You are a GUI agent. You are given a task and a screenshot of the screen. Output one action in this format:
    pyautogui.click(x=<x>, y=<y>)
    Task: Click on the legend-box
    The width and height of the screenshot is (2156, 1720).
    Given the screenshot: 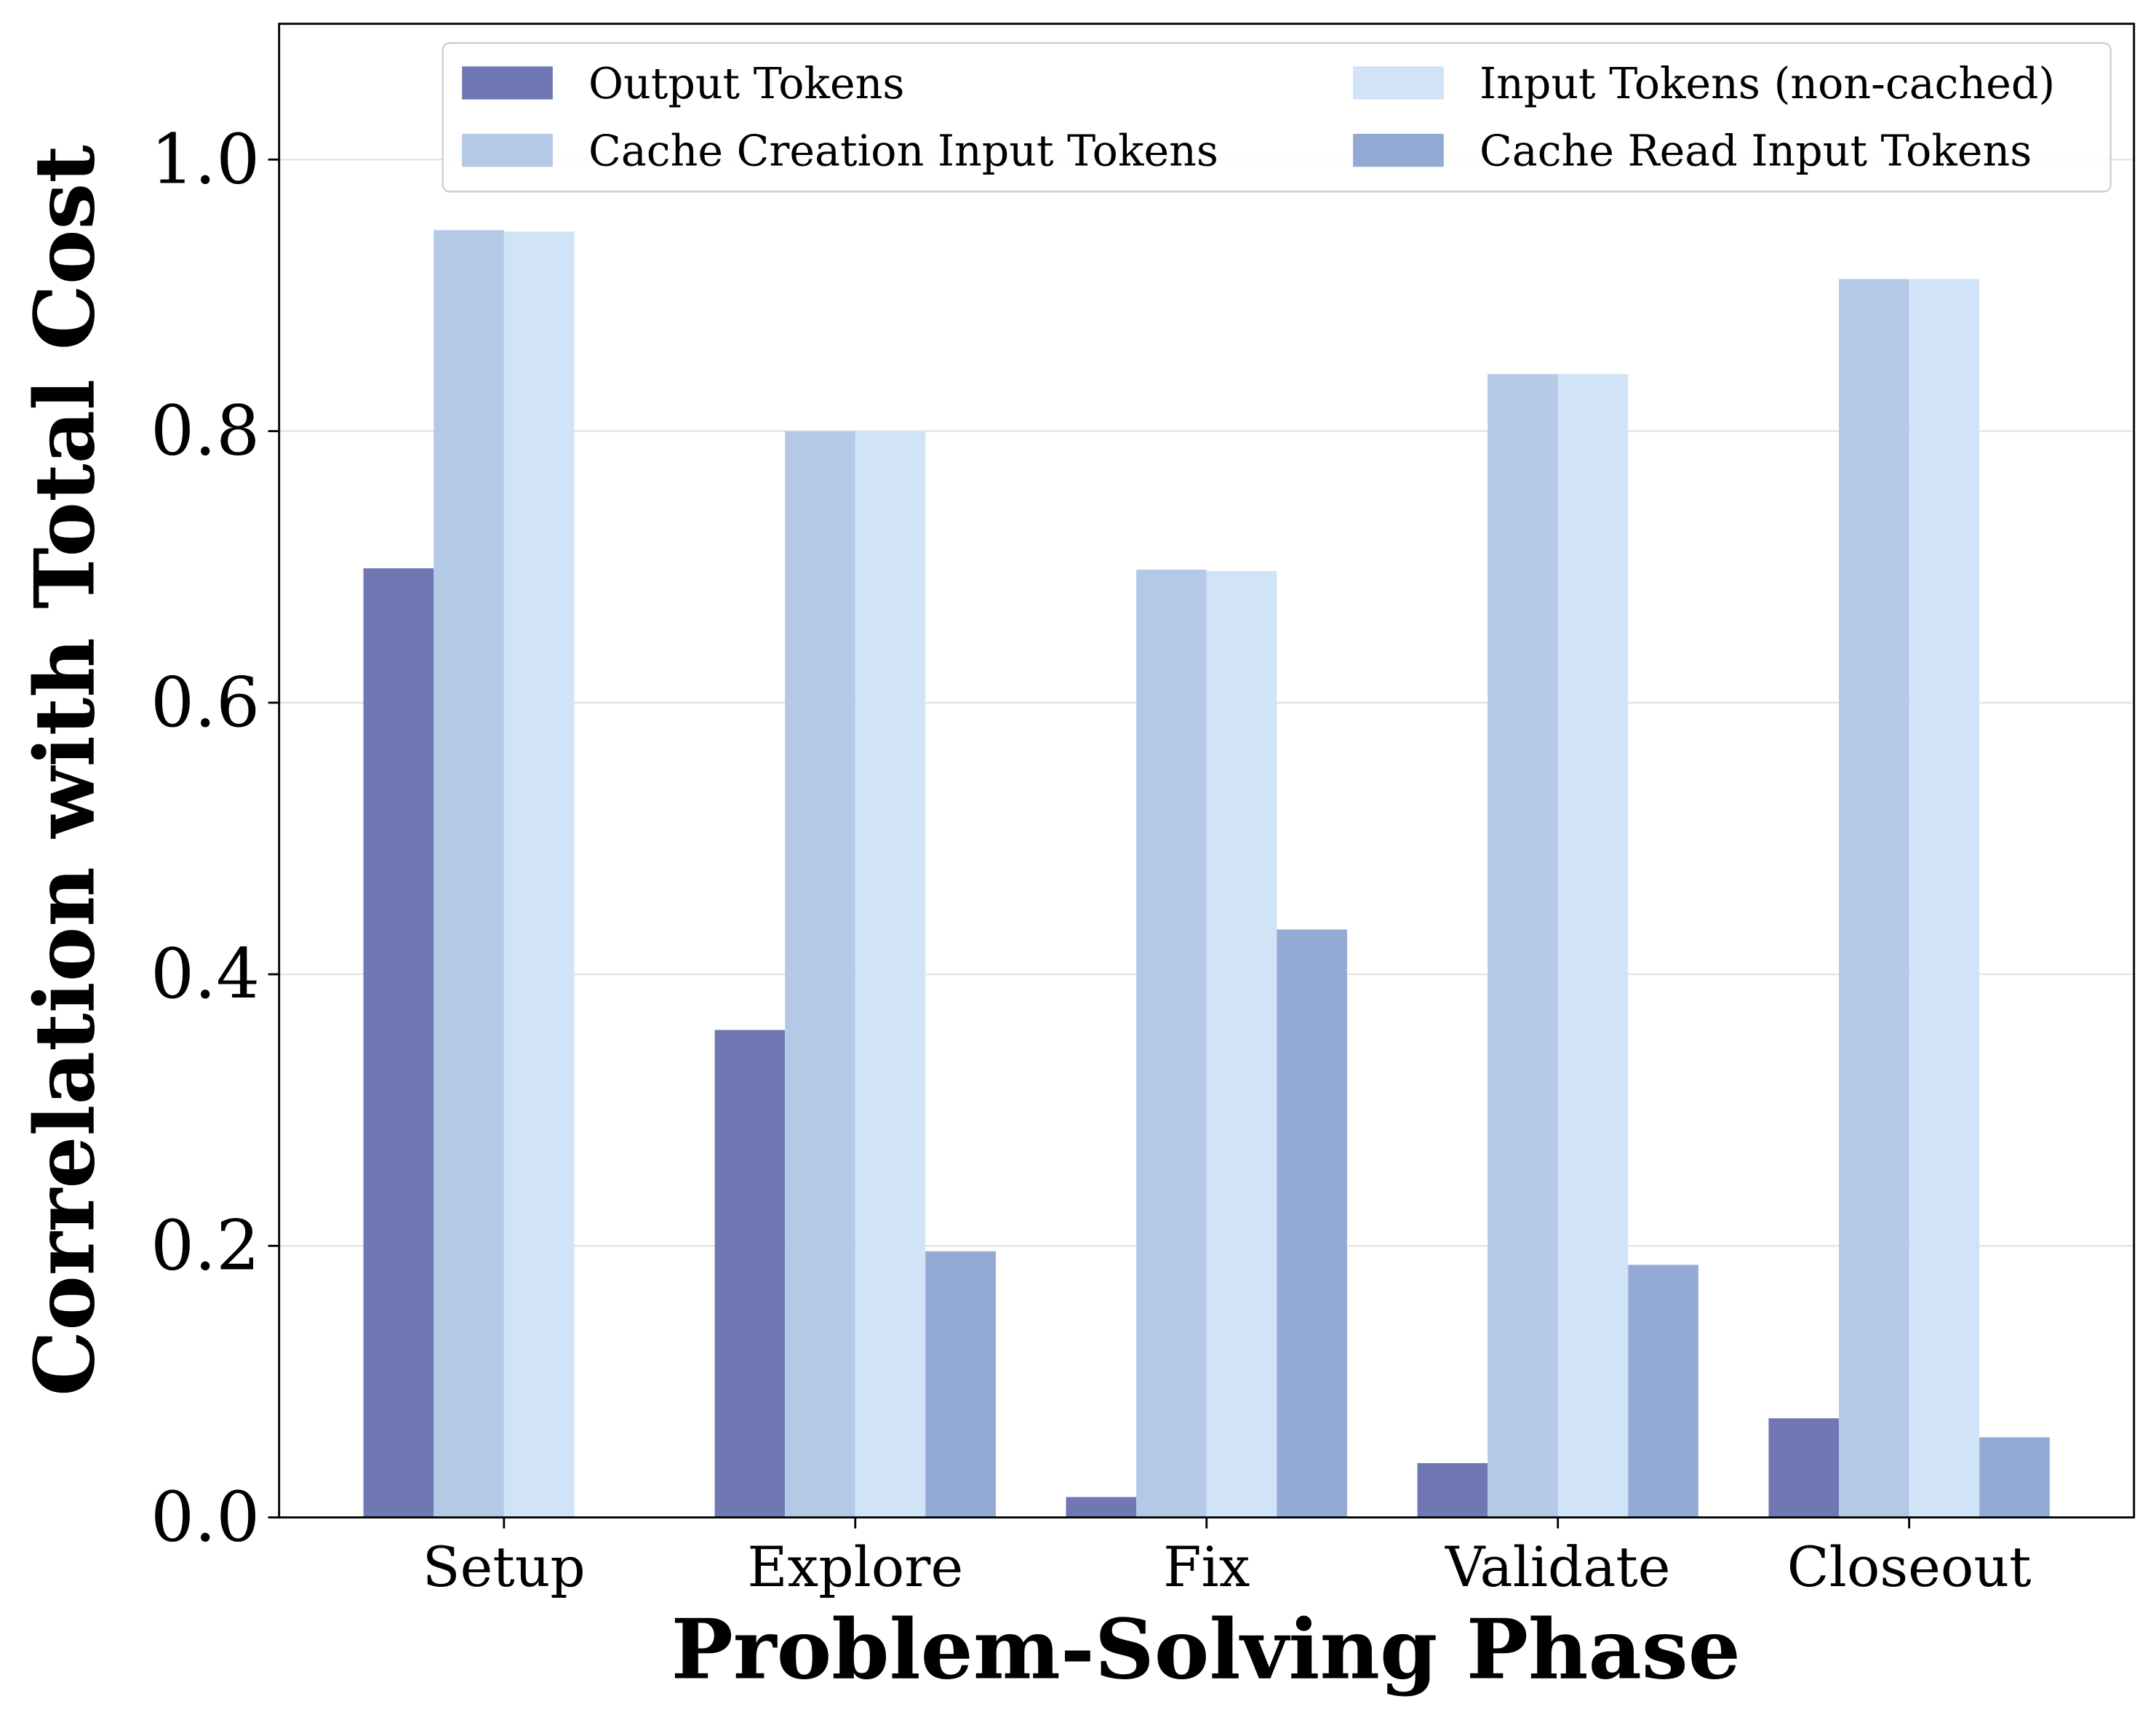 What is the action you would take?
    pyautogui.click(x=1277, y=117)
    